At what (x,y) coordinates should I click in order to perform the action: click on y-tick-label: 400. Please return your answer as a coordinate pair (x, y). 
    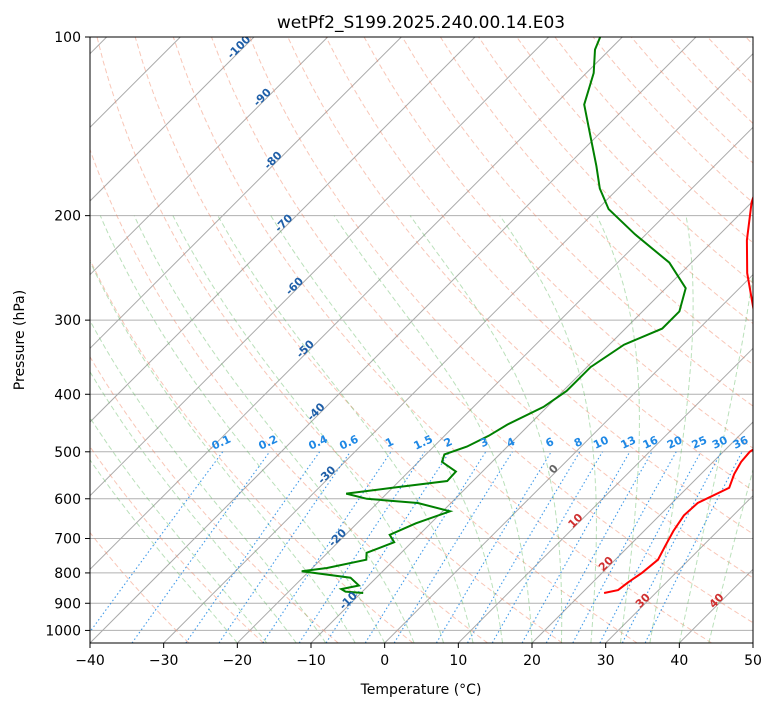
    Looking at the image, I should click on (67, 395).